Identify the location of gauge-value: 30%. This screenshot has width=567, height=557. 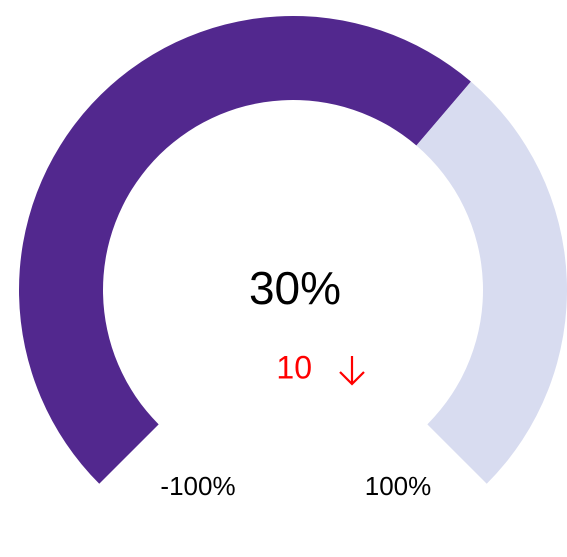
(295, 288).